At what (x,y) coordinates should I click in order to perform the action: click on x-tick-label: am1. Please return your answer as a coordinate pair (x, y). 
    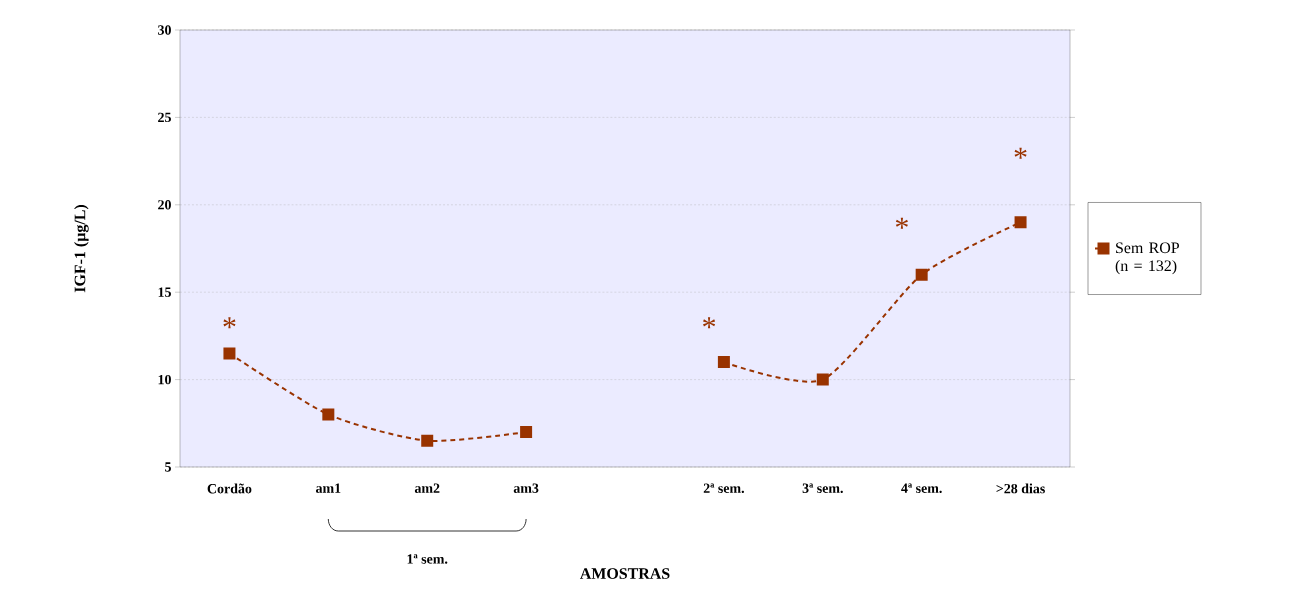
    Looking at the image, I should click on (328, 488).